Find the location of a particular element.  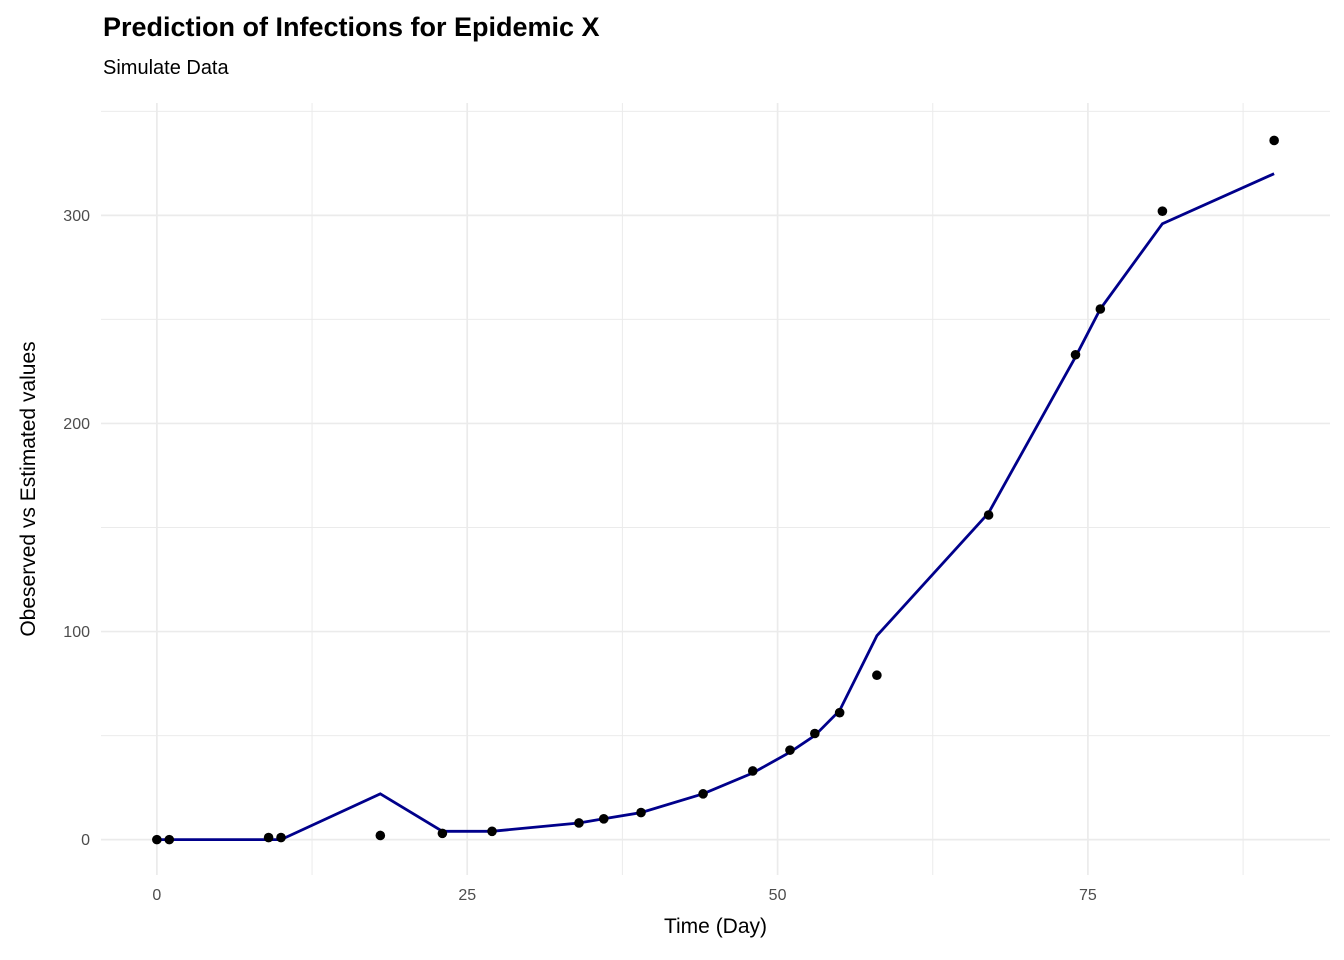

x-tick-label: 50 is located at coordinates (778, 895).